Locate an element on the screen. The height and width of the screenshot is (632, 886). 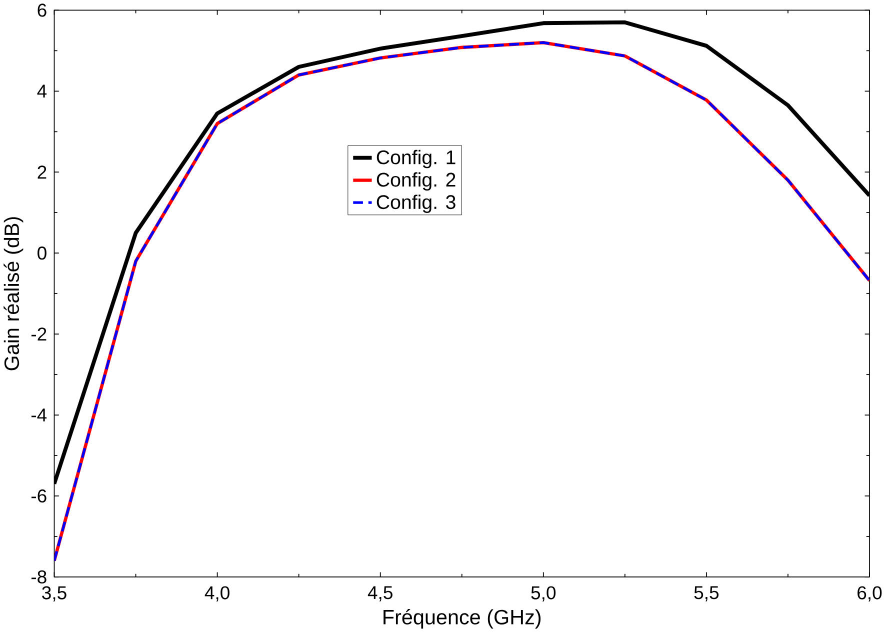
x-tick-label: 5,5 is located at coordinates (706, 594).